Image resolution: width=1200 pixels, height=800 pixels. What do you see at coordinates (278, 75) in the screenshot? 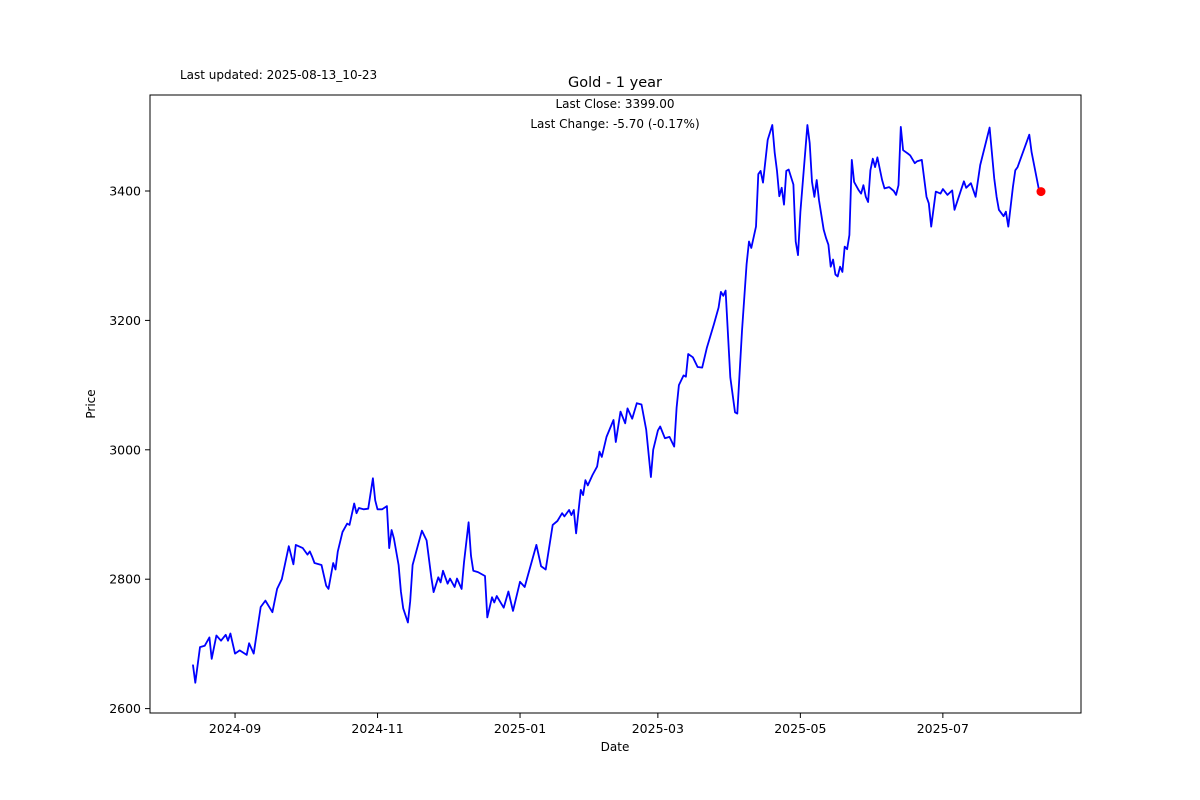
I see `last-updated-annotation: Last updated: 2025-08-13_10-23` at bounding box center [278, 75].